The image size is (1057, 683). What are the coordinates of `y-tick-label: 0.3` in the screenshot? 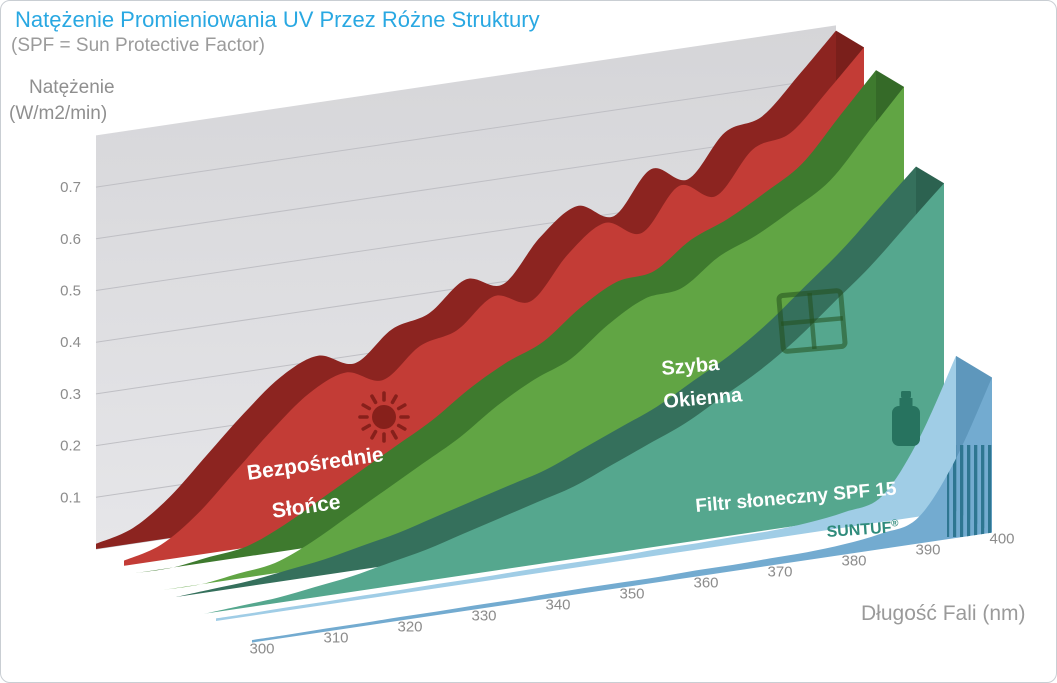 It's located at (70, 394).